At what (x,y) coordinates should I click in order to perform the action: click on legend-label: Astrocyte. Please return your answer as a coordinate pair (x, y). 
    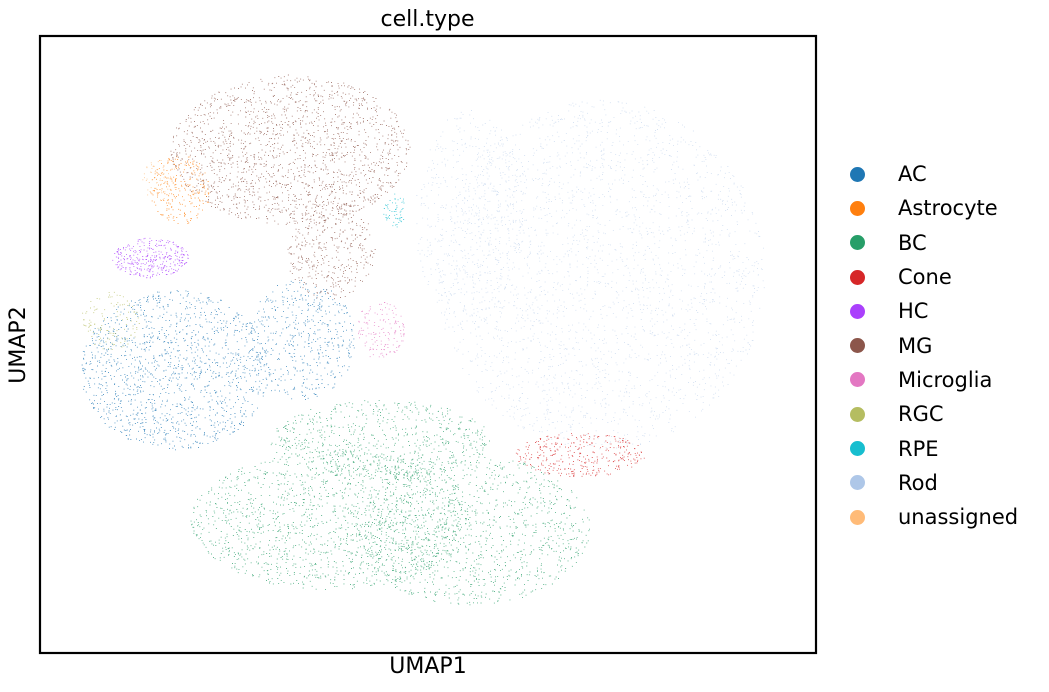
    Looking at the image, I should click on (948, 208).